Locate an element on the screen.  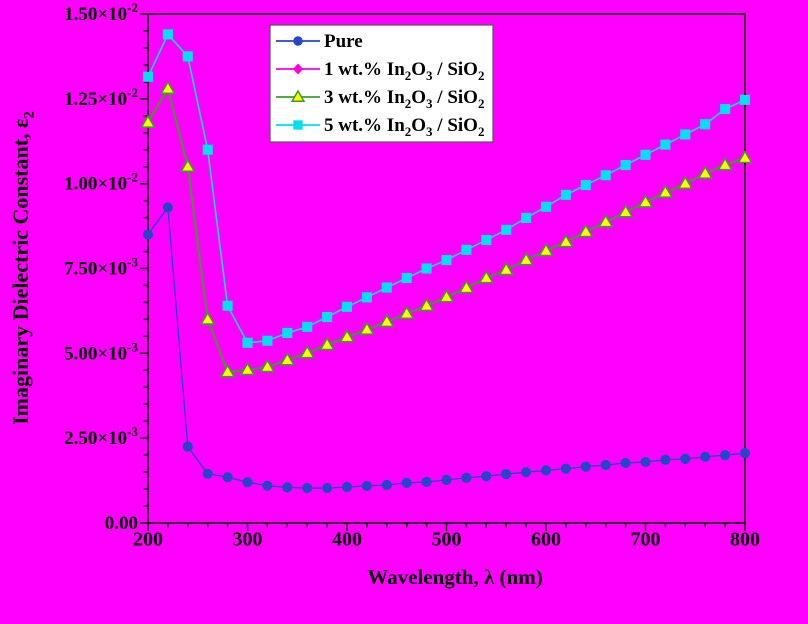
legend-item-3wt: 3 wt.% In2O3 / SiO2 is located at coordinates (380, 99).